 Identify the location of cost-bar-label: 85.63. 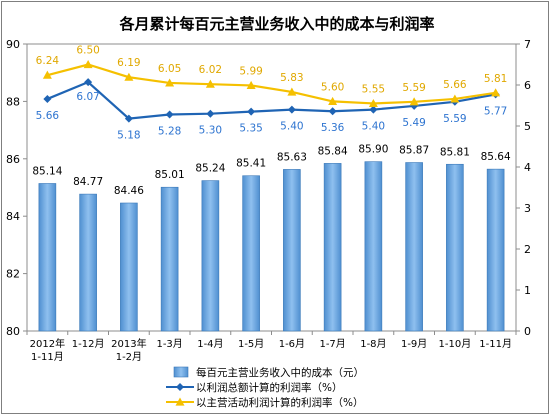
(292, 157).